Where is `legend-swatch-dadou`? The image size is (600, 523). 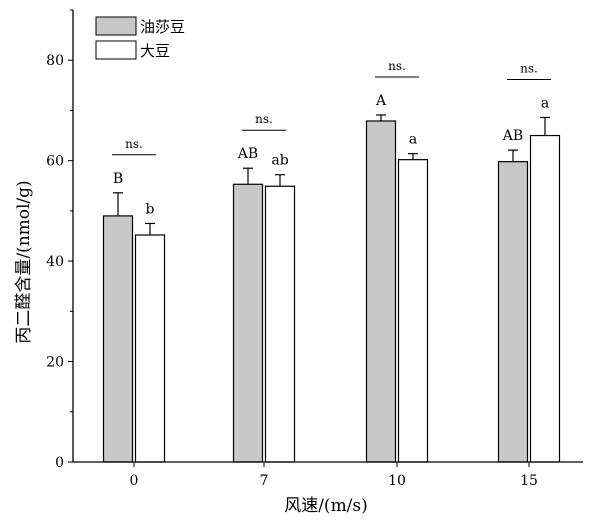 legend-swatch-dadou is located at coordinates (116, 50).